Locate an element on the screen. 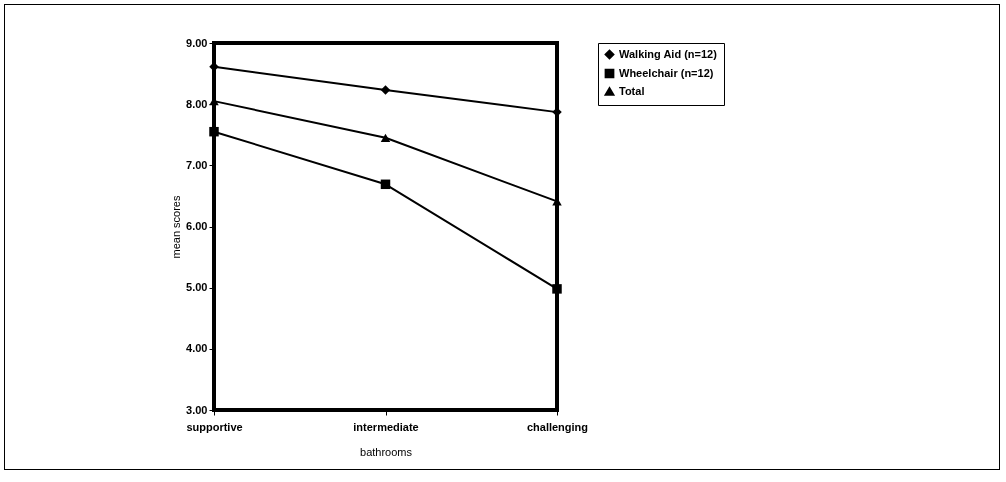 Image resolution: width=1006 pixels, height=482 pixels. y-axis-title: mean scores is located at coordinates (176, 227).